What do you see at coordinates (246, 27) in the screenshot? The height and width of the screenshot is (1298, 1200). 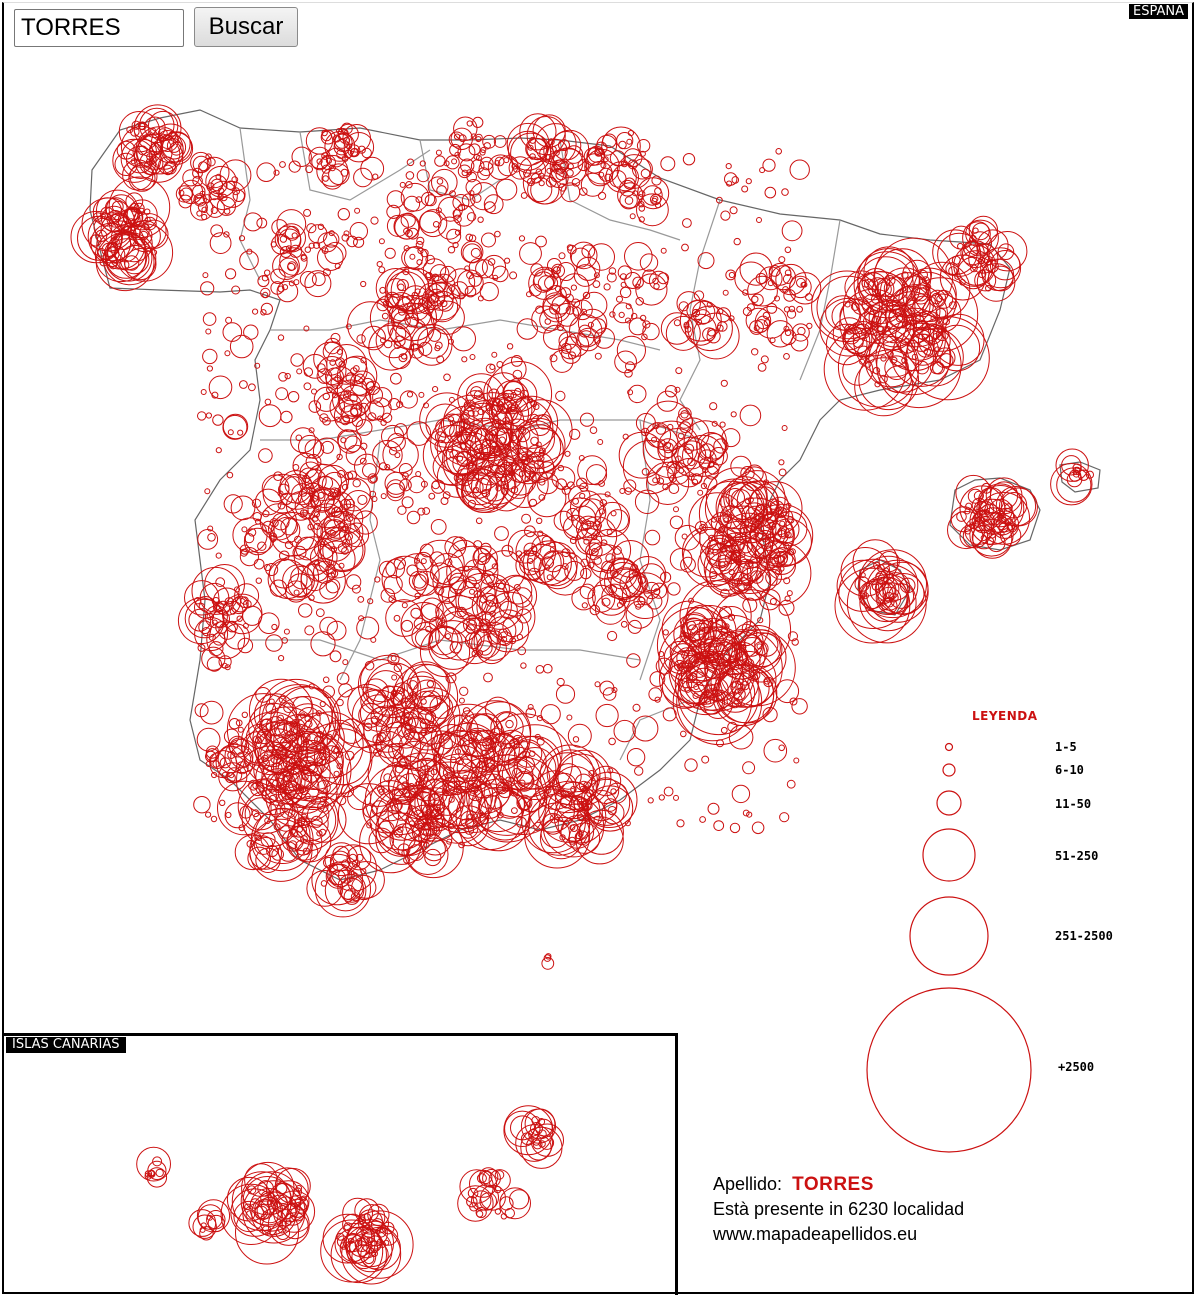 I see `search-button: Buscar` at bounding box center [246, 27].